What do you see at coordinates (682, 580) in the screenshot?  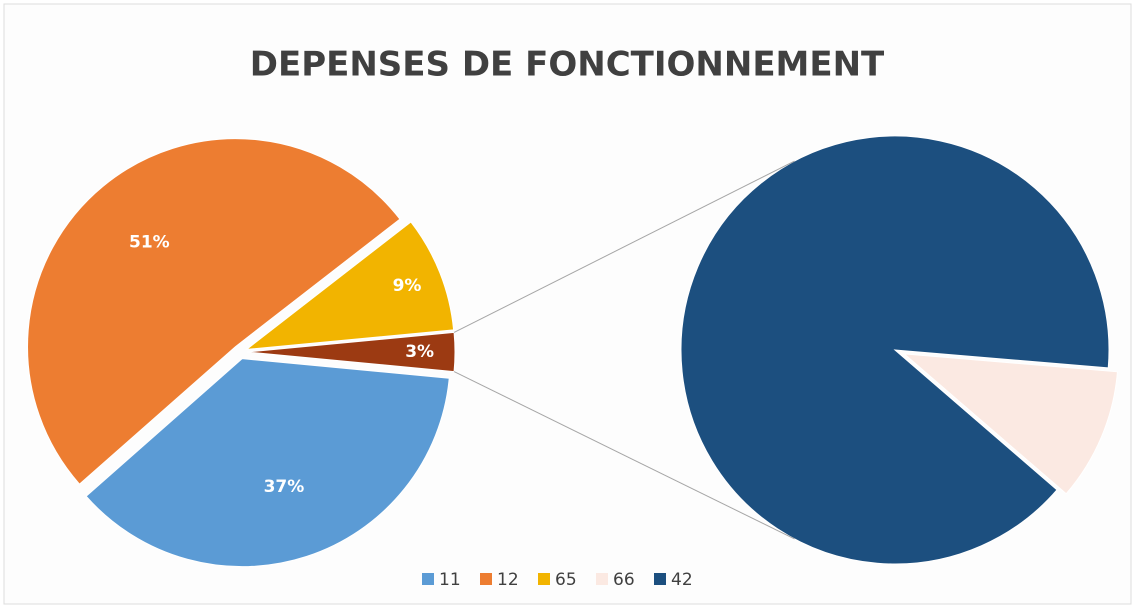 I see `legend-label: 42` at bounding box center [682, 580].